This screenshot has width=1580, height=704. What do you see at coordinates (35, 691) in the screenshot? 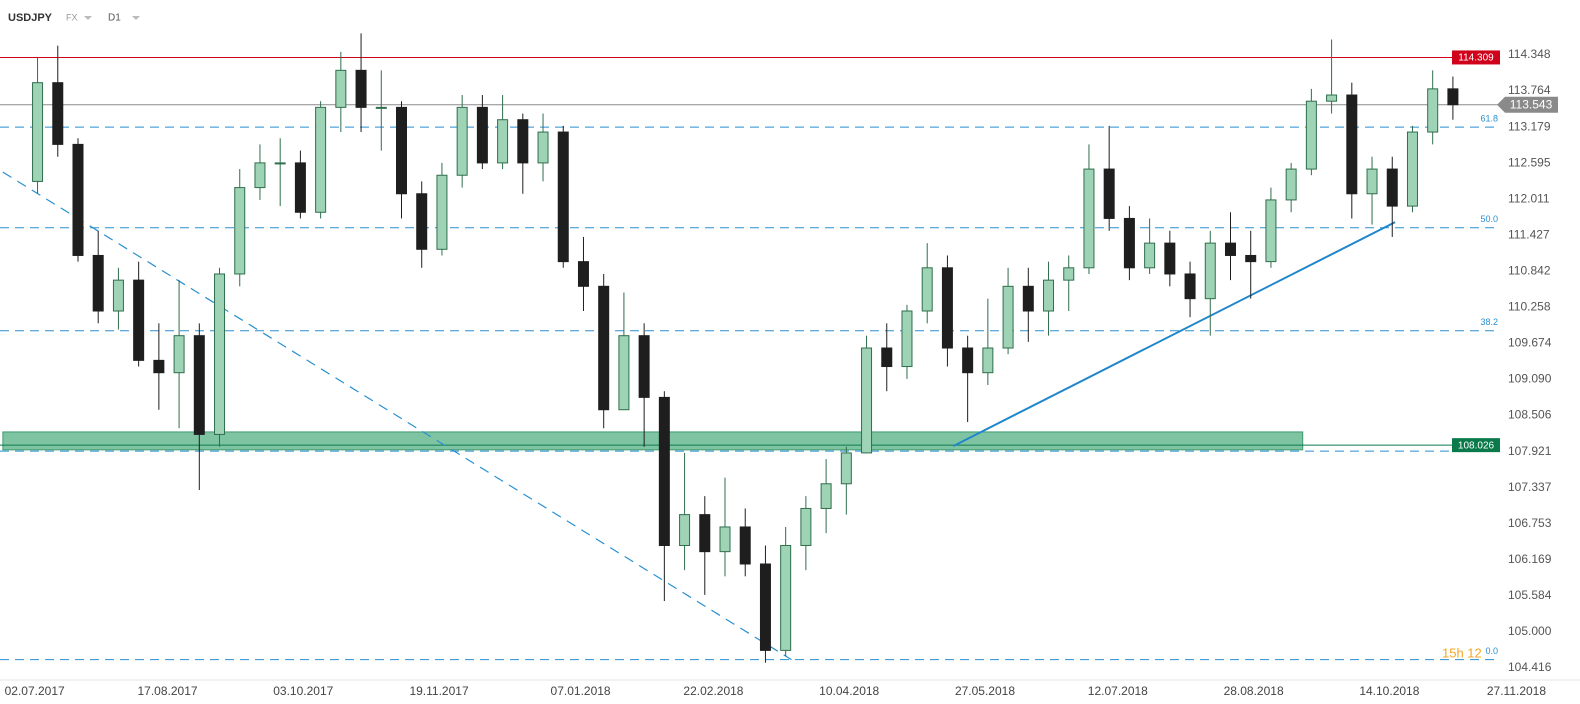
I see `x-tick-label: 02.07.2017` at bounding box center [35, 691].